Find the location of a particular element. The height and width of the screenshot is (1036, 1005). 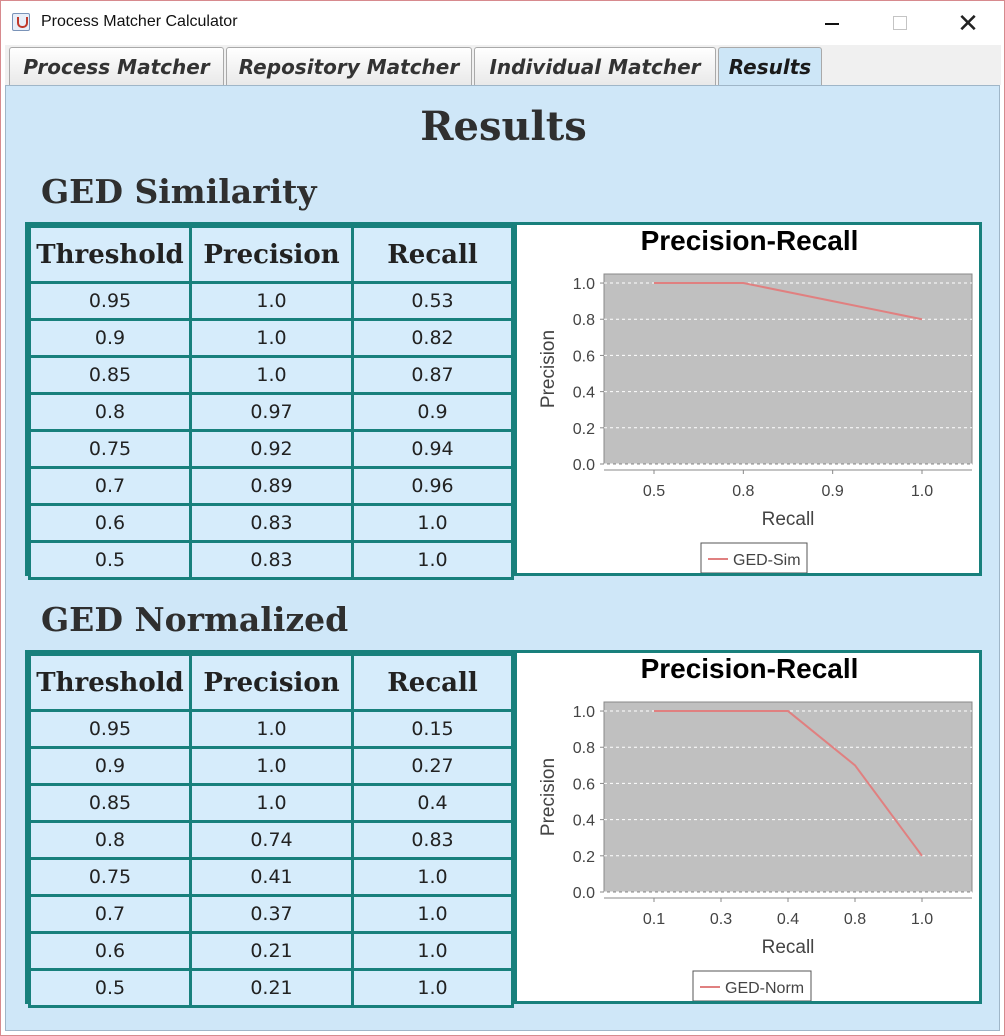

y-axis-label: Precision is located at coordinates (548, 797).